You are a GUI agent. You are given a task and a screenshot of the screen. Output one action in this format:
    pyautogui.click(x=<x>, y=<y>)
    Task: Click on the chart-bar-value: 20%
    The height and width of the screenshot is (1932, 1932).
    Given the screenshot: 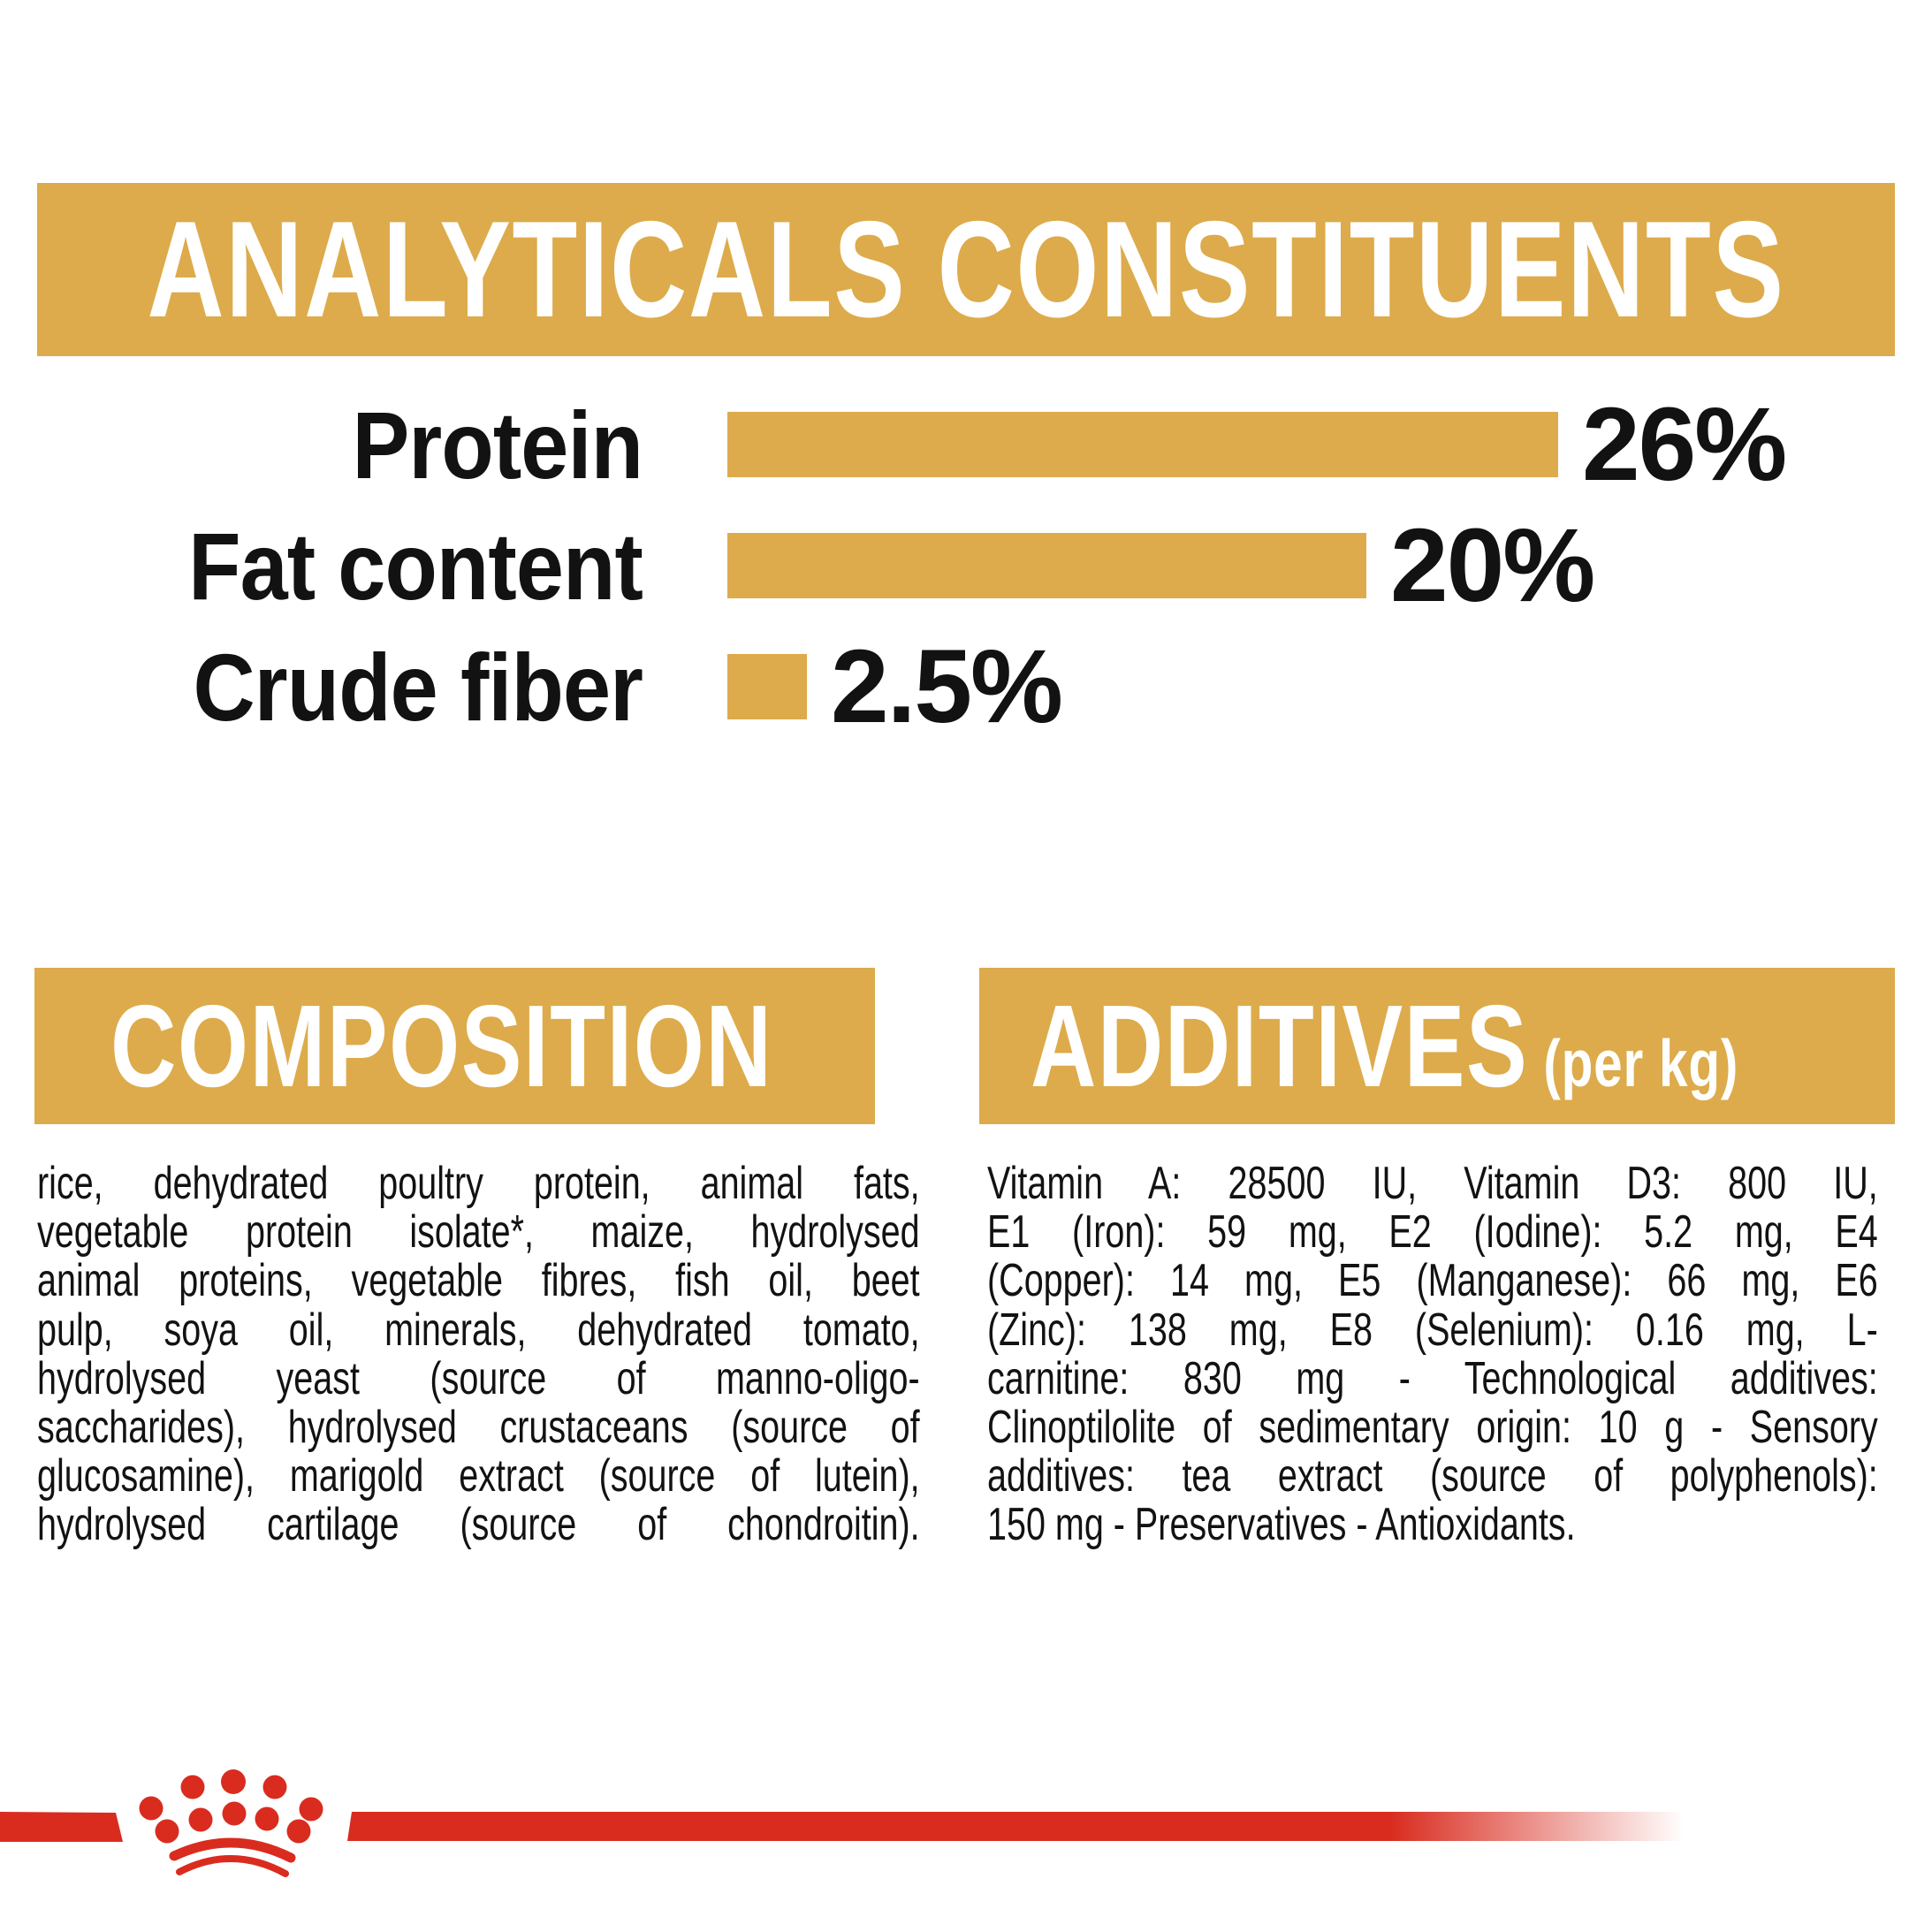 What is the action you would take?
    pyautogui.click(x=1492, y=566)
    